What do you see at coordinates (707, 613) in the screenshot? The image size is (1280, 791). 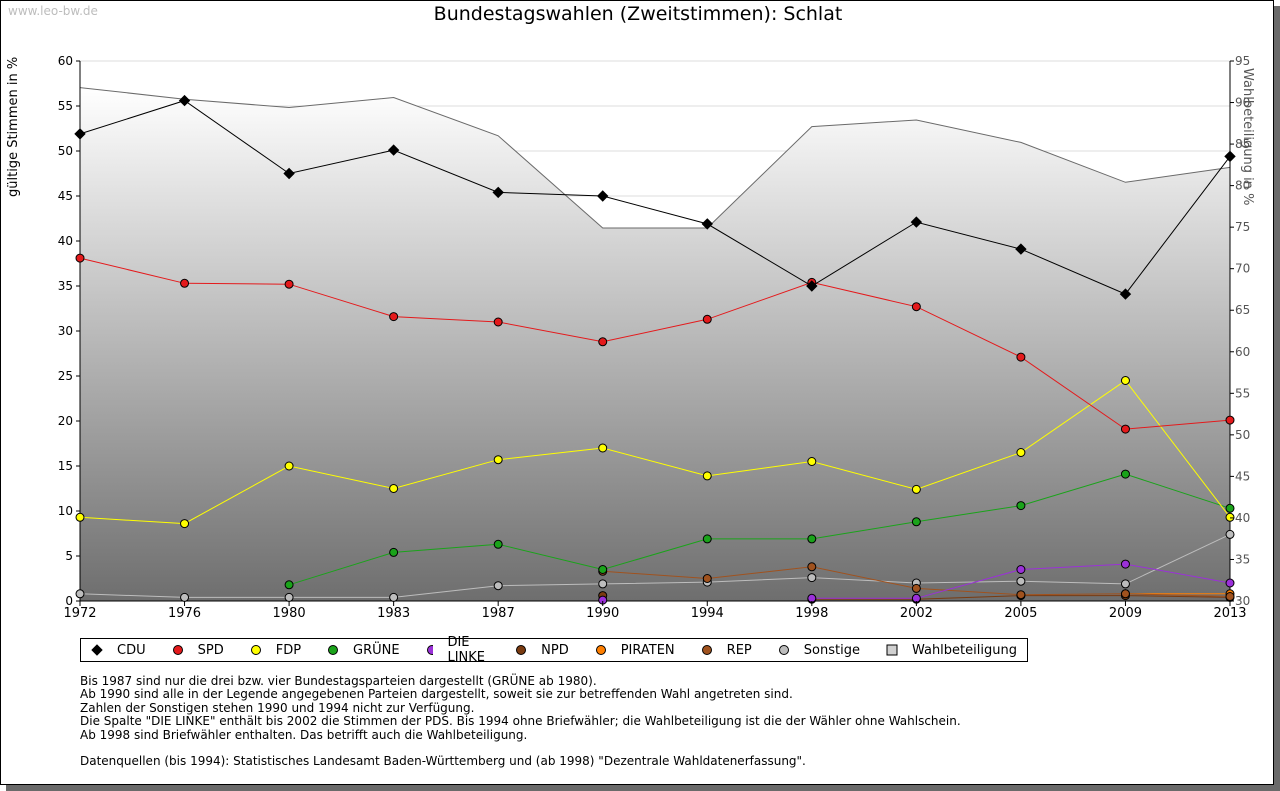 I see `x-tick-label: 1994` at bounding box center [707, 613].